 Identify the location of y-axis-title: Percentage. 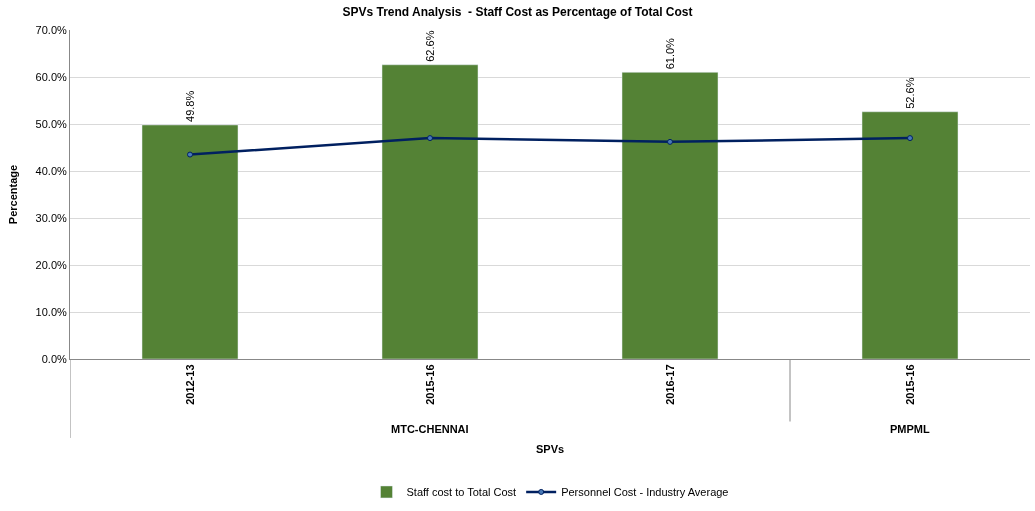
(13, 194).